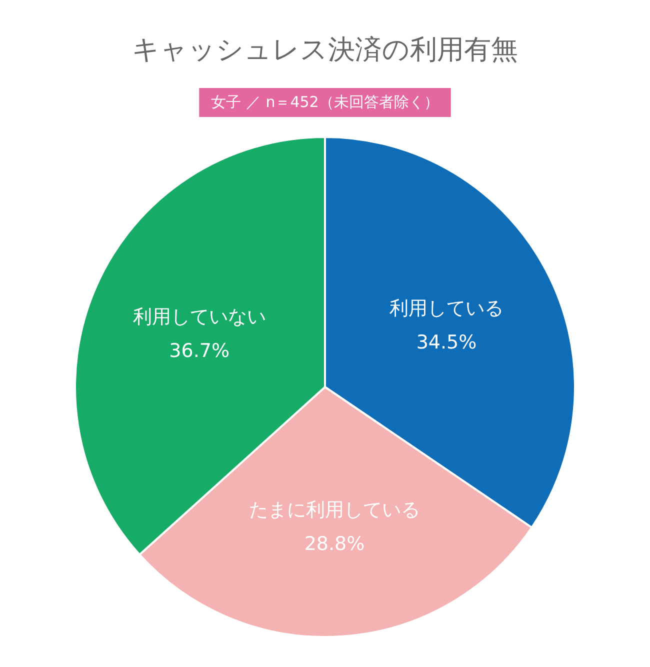  I want to click on data-label: 34.5%, so click(446, 343).